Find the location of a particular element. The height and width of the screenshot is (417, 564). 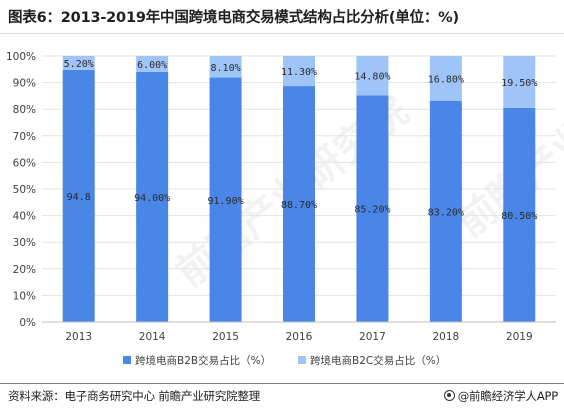

source-note: 资料来源：电子商务研究中心 前瞻产业研究院整理 is located at coordinates (134, 396).